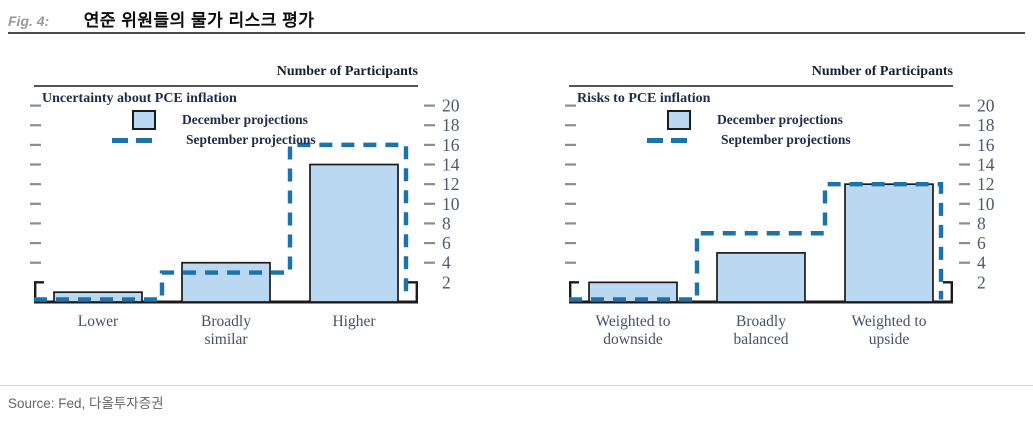 The width and height of the screenshot is (1033, 426). I want to click on figure-header: Fig. 4: 연준 위원들의 물가 리스크 평가, so click(516, 18).